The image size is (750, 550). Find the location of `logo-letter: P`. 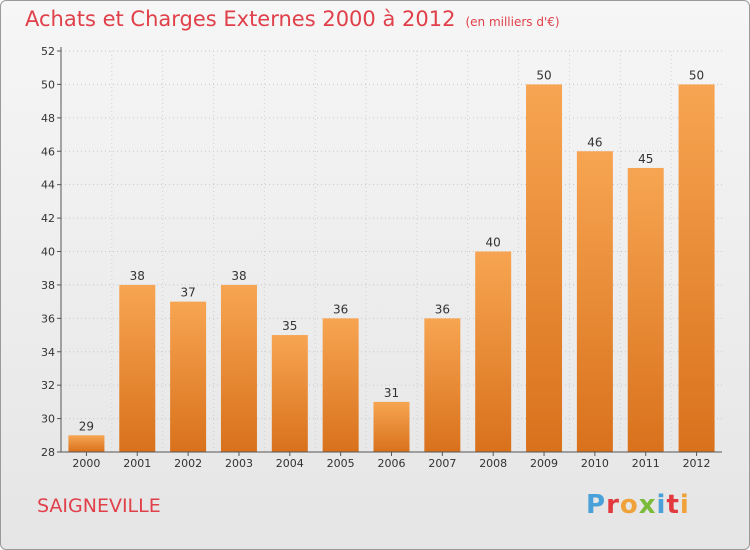

logo-letter: P is located at coordinates (596, 505).